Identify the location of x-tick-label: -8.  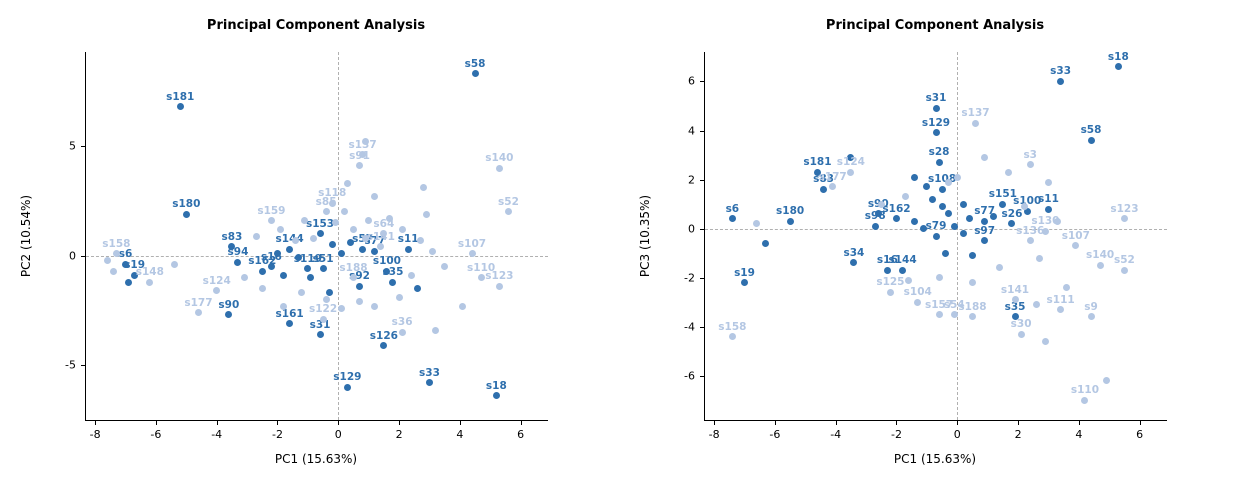
(95, 434).